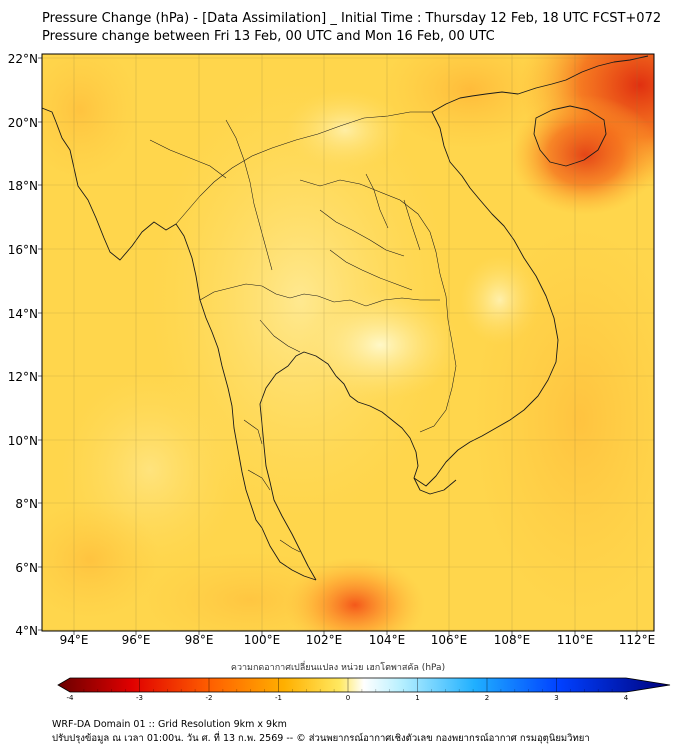 This screenshot has width=676, height=756. Describe the element at coordinates (512, 640) in the screenshot. I see `lon-label: 108°E` at that location.